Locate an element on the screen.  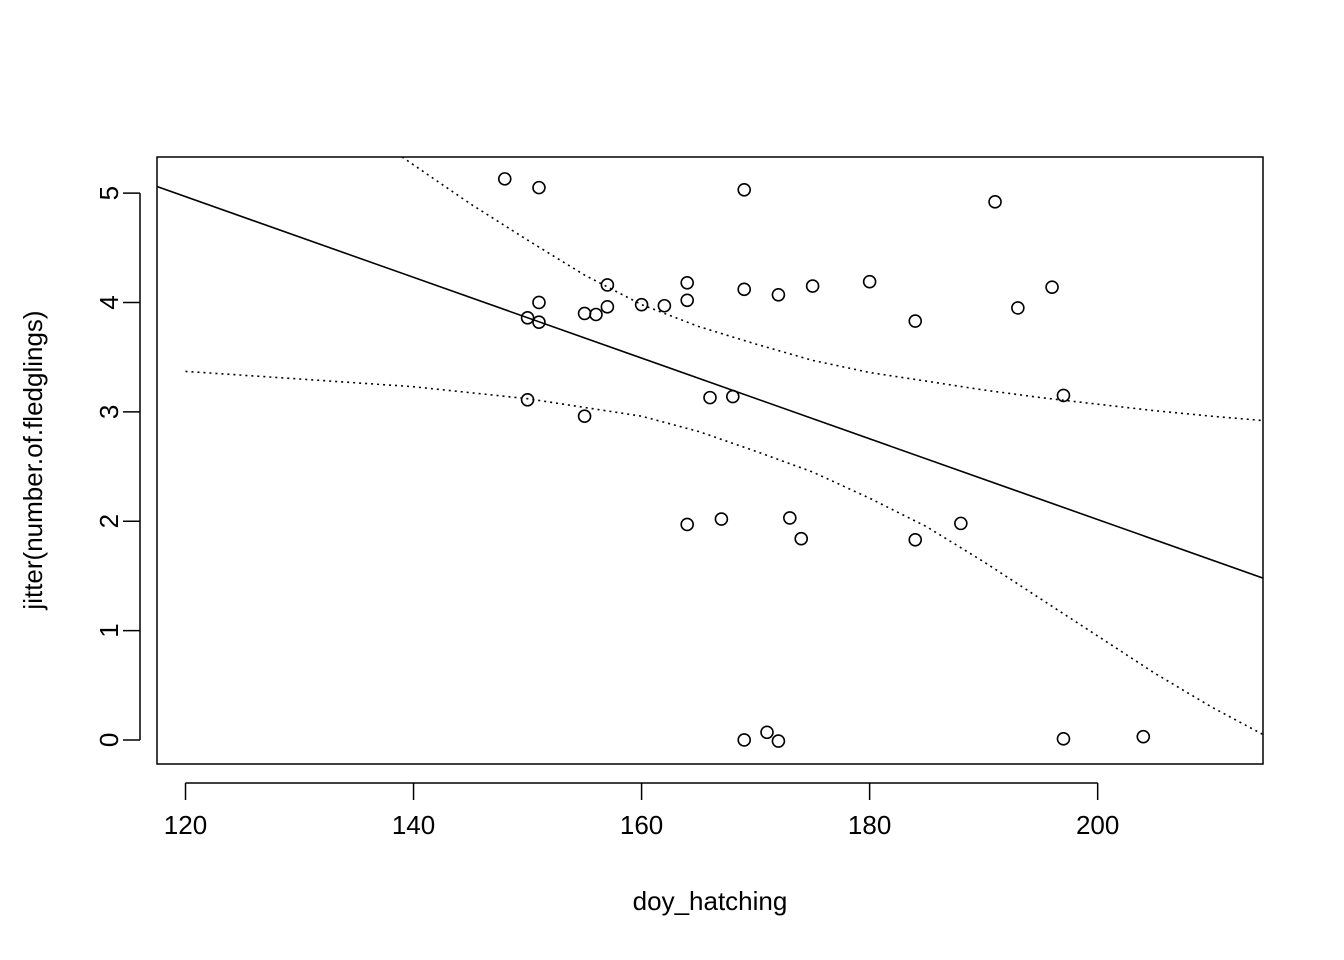
y-tick-label: 4 is located at coordinates (109, 302).